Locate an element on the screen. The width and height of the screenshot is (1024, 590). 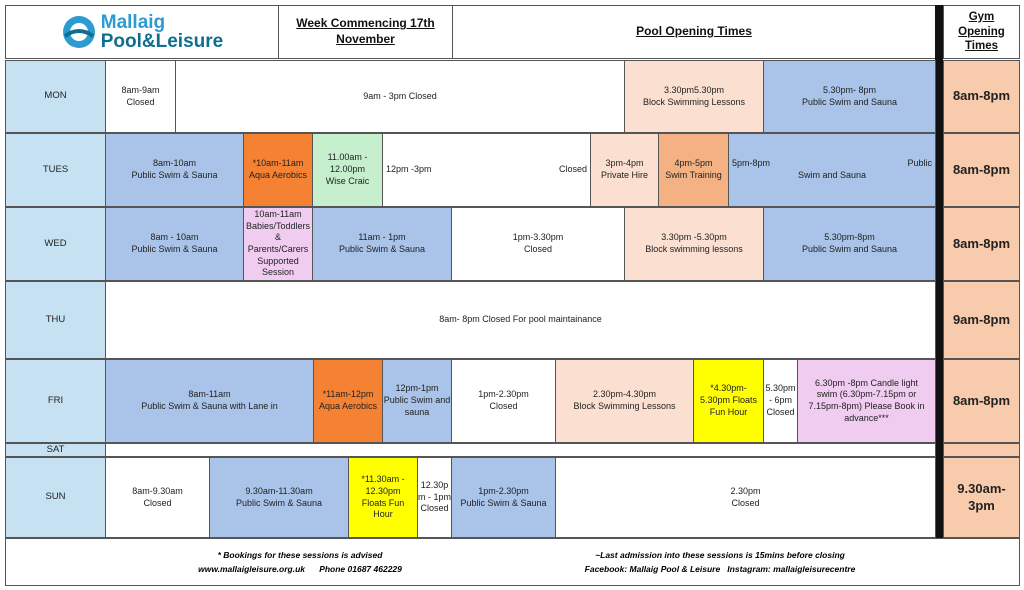
footer-text: * Bookings for these sessions is advised is located at coordinates (300, 555).